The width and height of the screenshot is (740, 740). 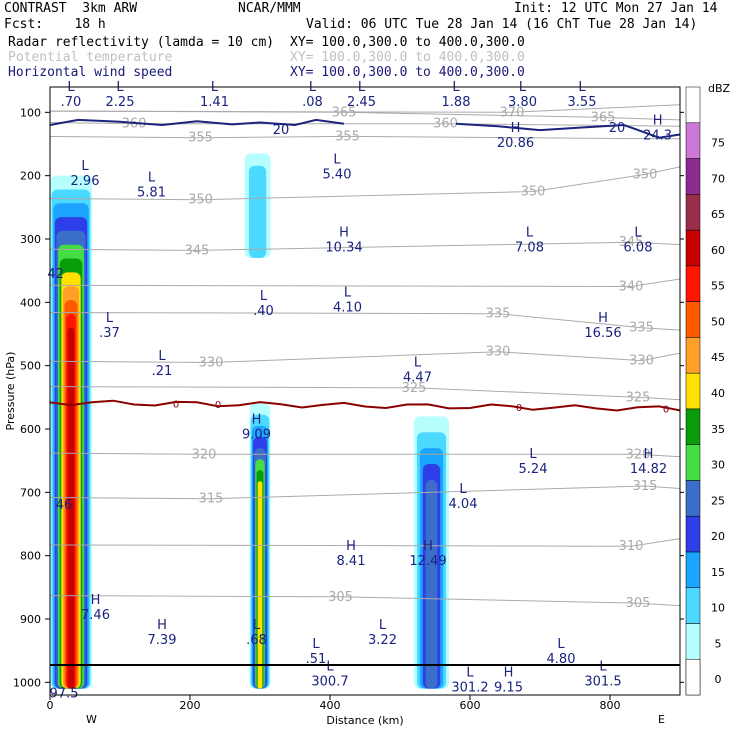 What do you see at coordinates (281, 130) in the screenshot?
I see `wind-contour-label: 20` at bounding box center [281, 130].